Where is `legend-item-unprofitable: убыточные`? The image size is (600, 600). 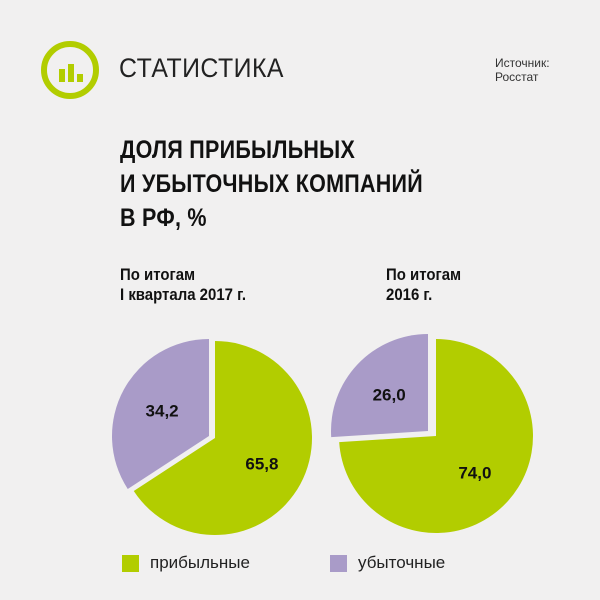
legend-item-unprofitable: убыточные is located at coordinates (387, 563).